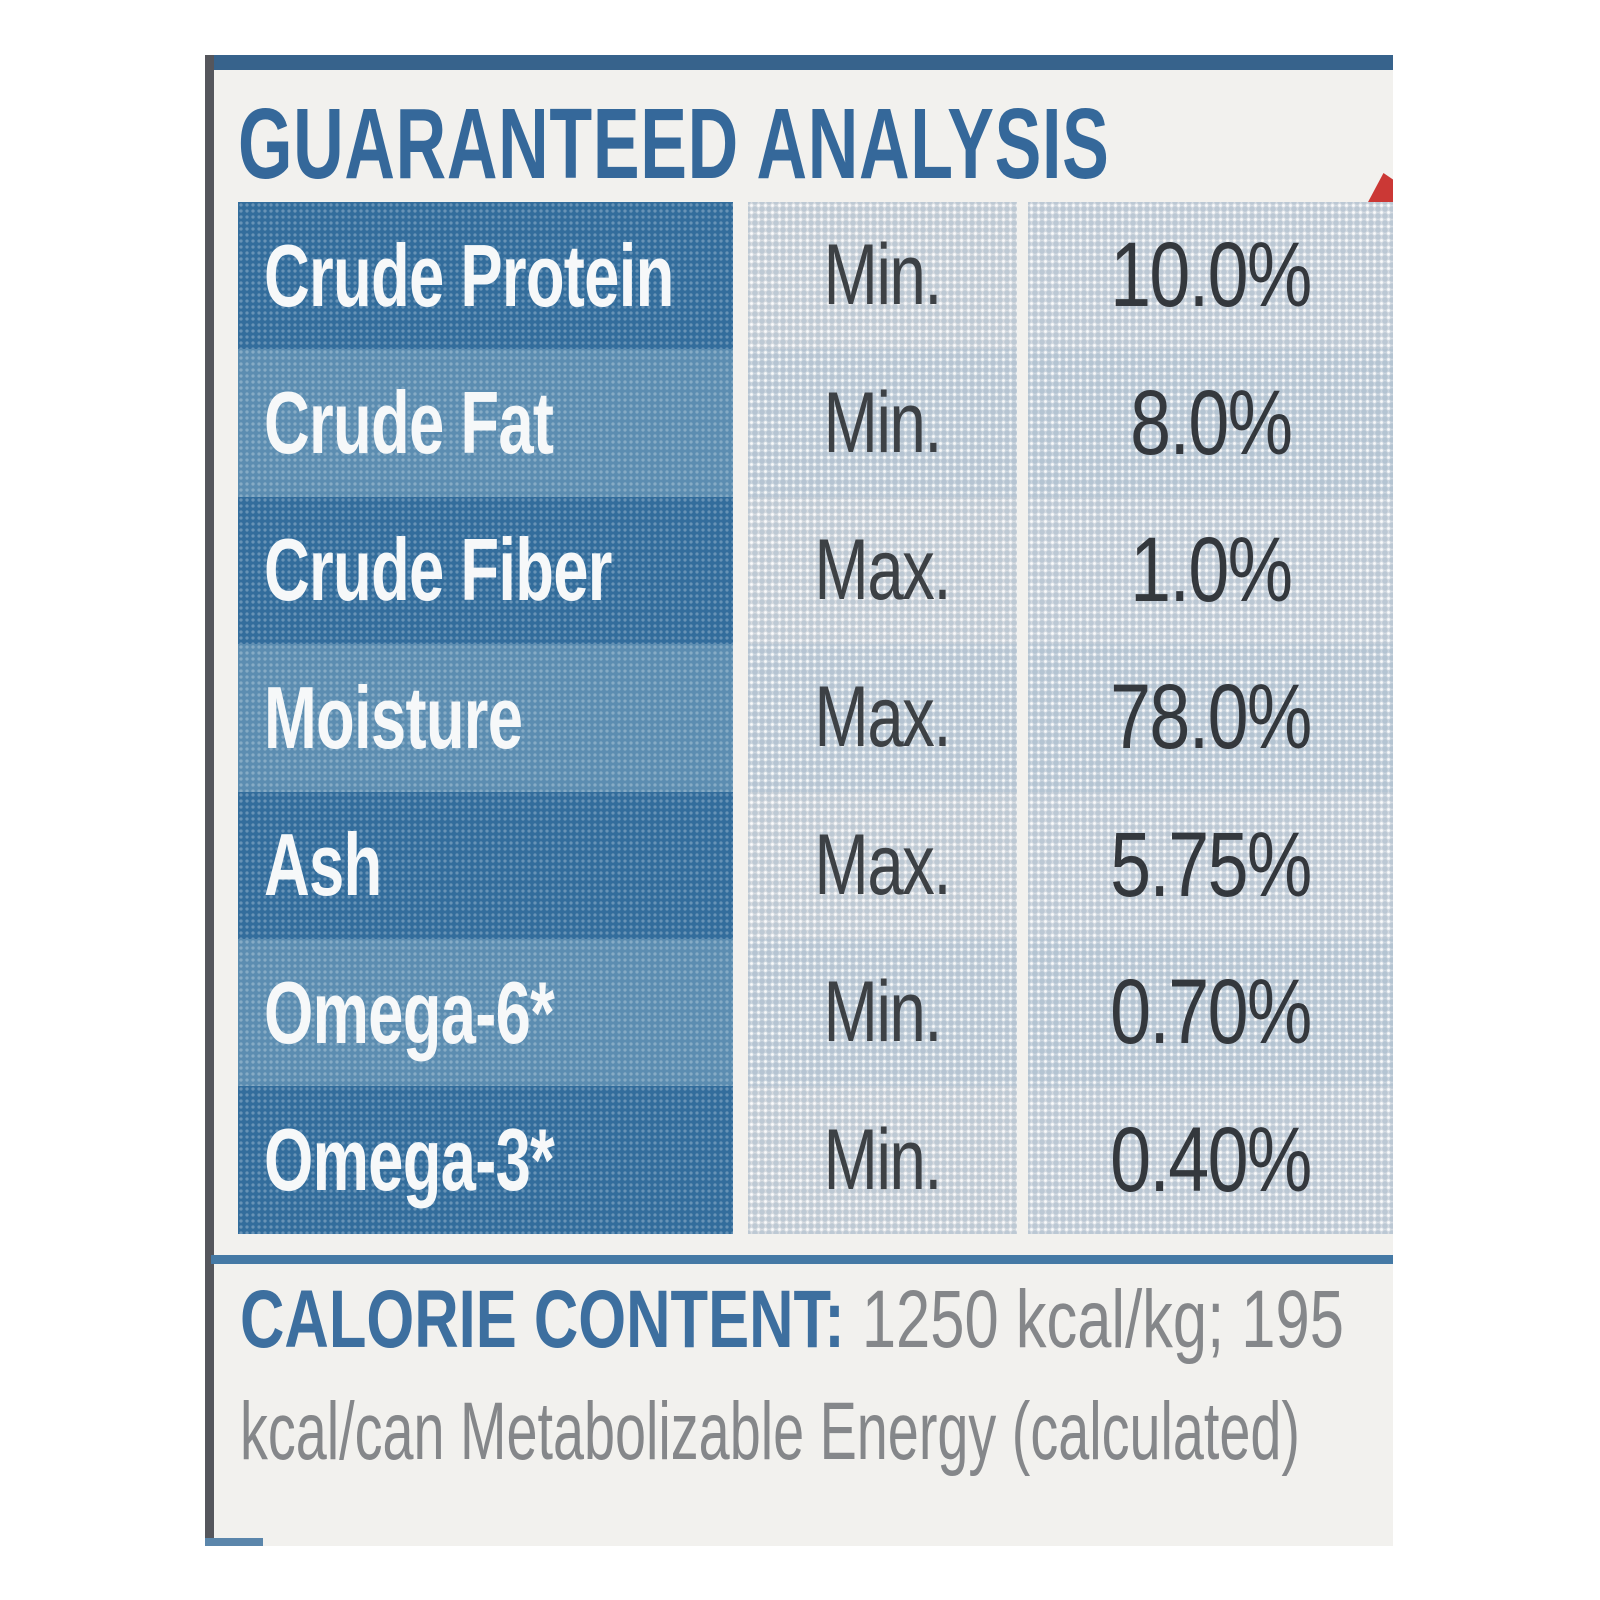 The height and width of the screenshot is (1600, 1600). I want to click on value-cell: 5.75%, so click(1210, 865).